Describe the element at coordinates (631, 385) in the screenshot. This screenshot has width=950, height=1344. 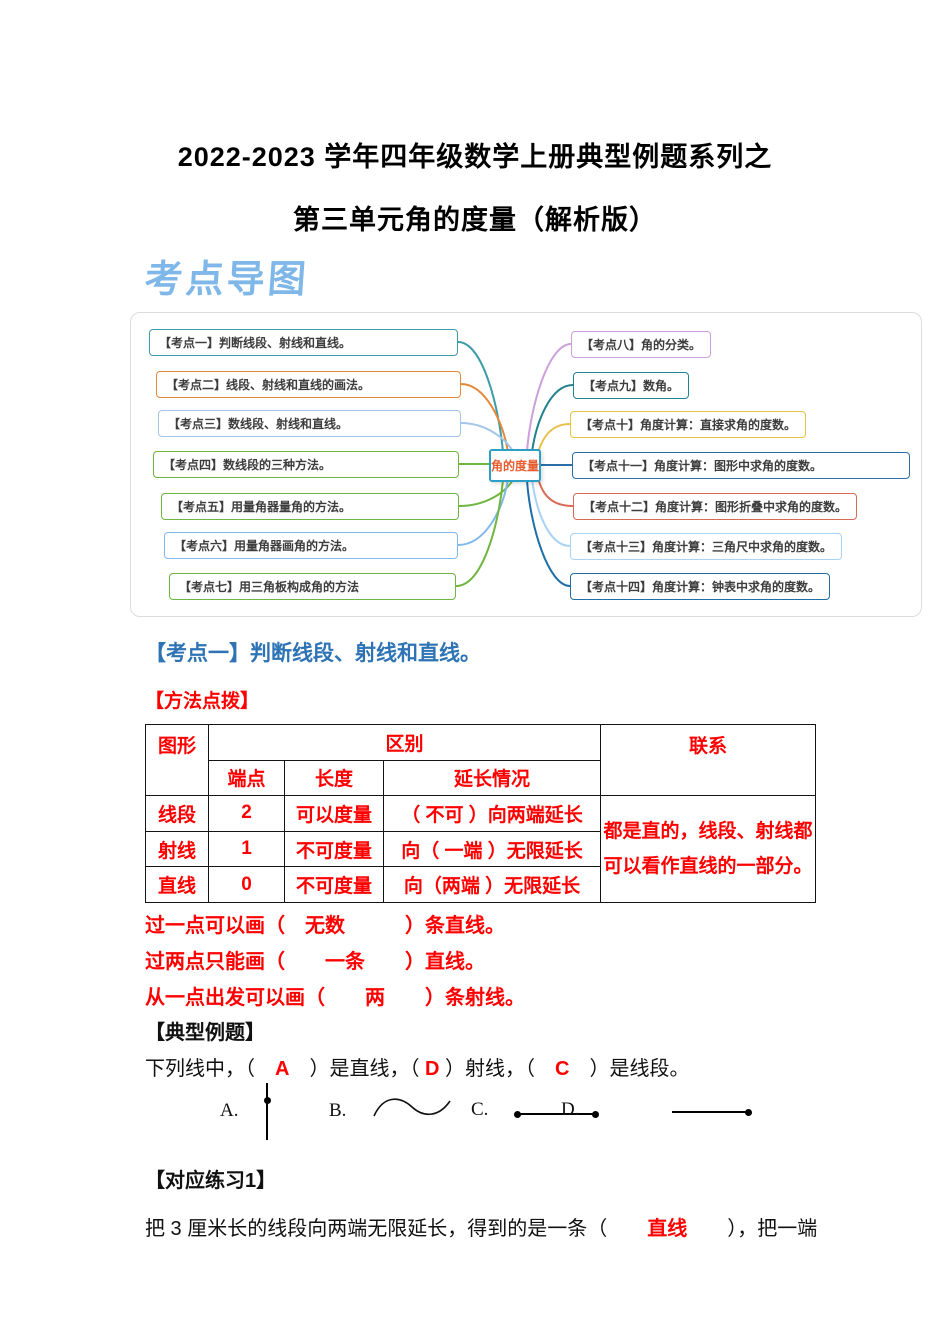
I see `mindmap-topic-right-2: 【考点九】数角。` at that location.